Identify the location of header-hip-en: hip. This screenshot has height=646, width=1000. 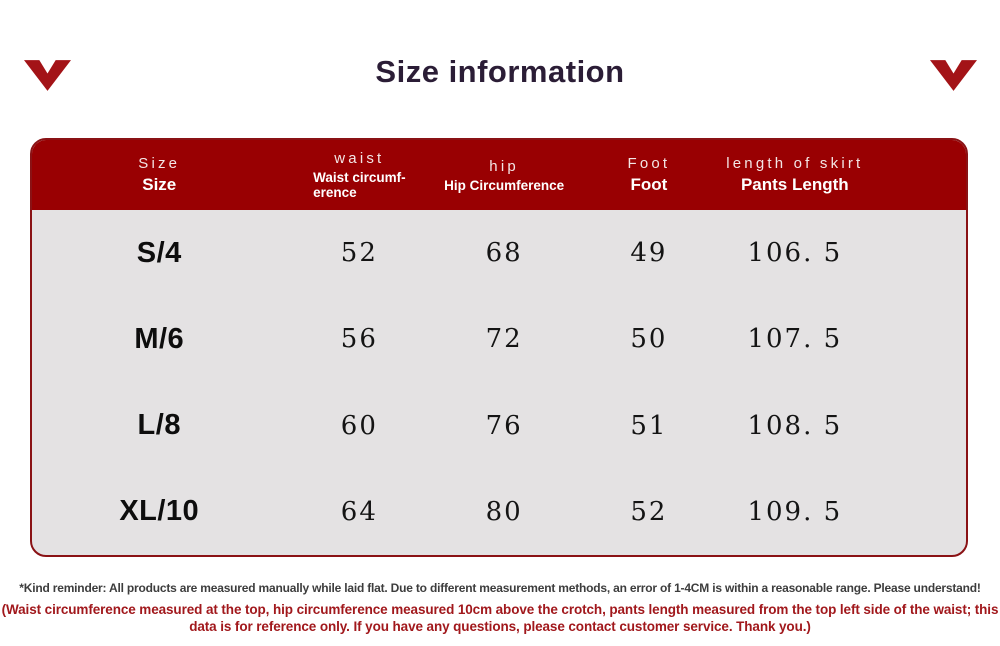
(504, 166).